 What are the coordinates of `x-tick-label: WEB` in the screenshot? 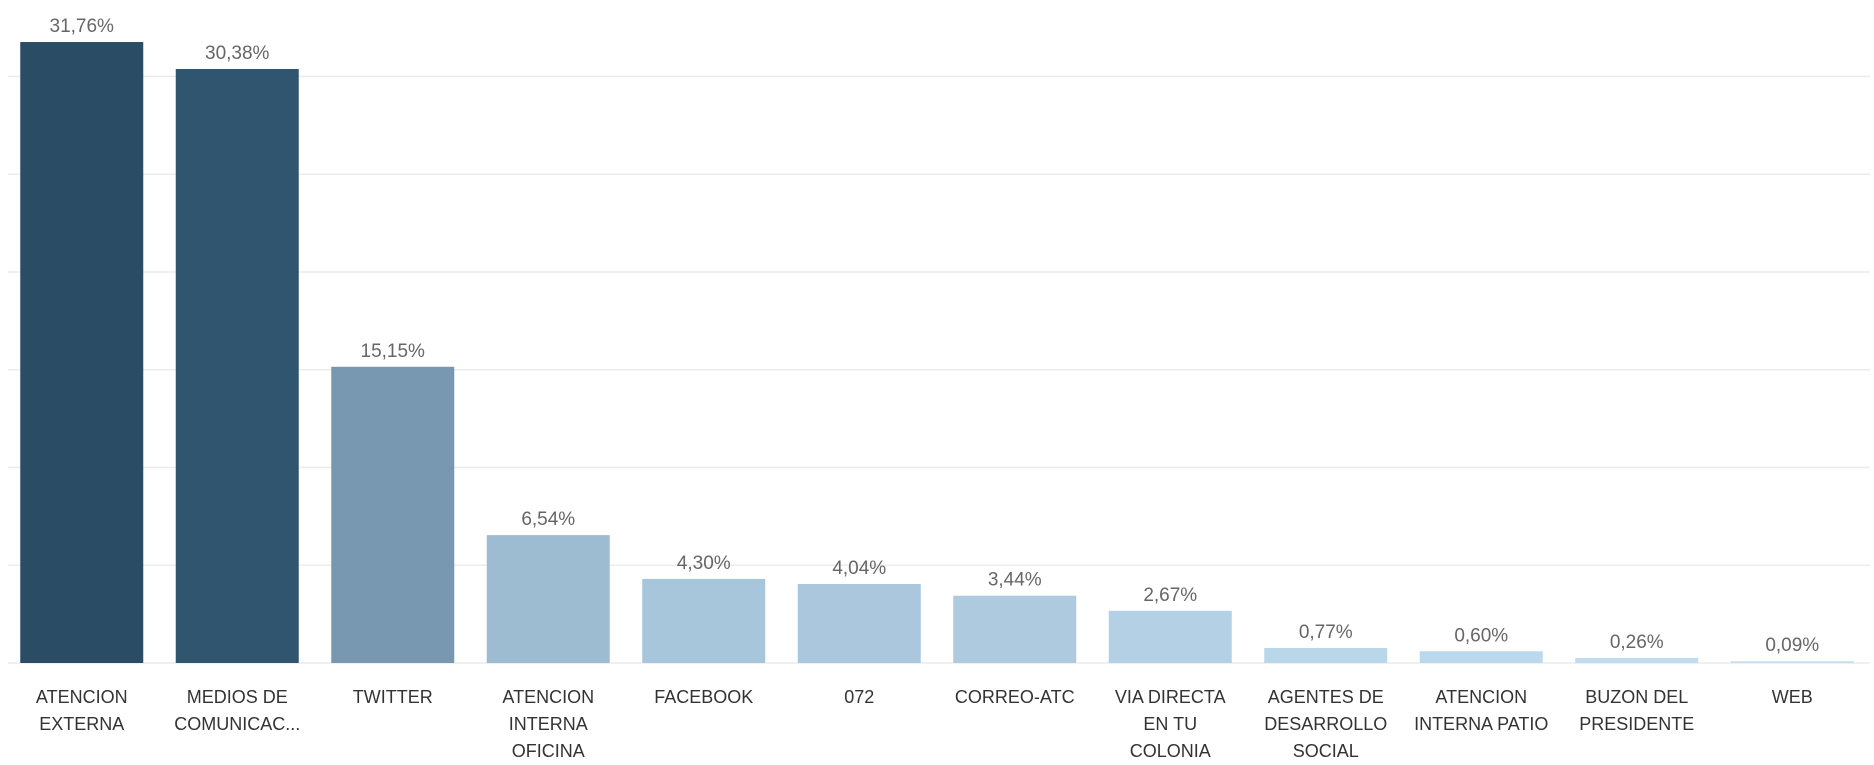 It's located at (1792, 697).